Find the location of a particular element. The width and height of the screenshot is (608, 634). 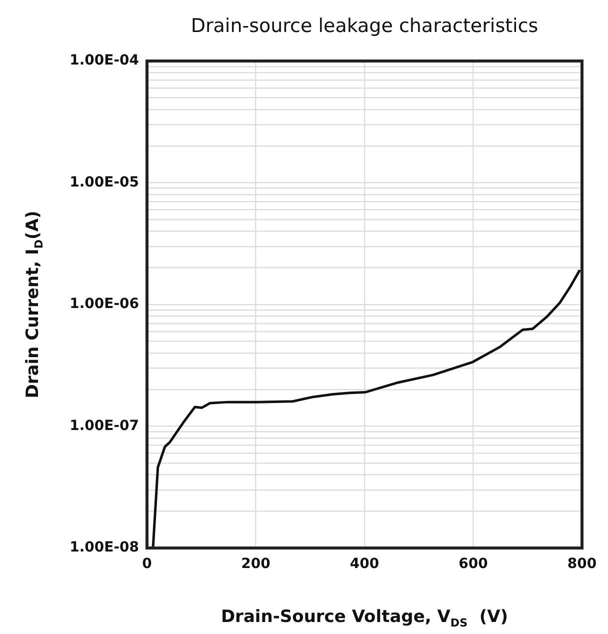

y-tick-label: 1.00E-06 is located at coordinates (104, 304).